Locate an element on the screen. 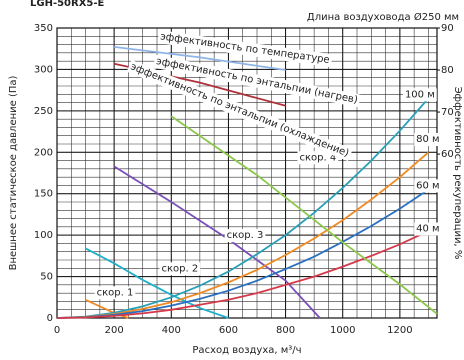 Image resolution: width=464 pixels, height=360 pixels. y-tick-label: 200 is located at coordinates (43, 152).